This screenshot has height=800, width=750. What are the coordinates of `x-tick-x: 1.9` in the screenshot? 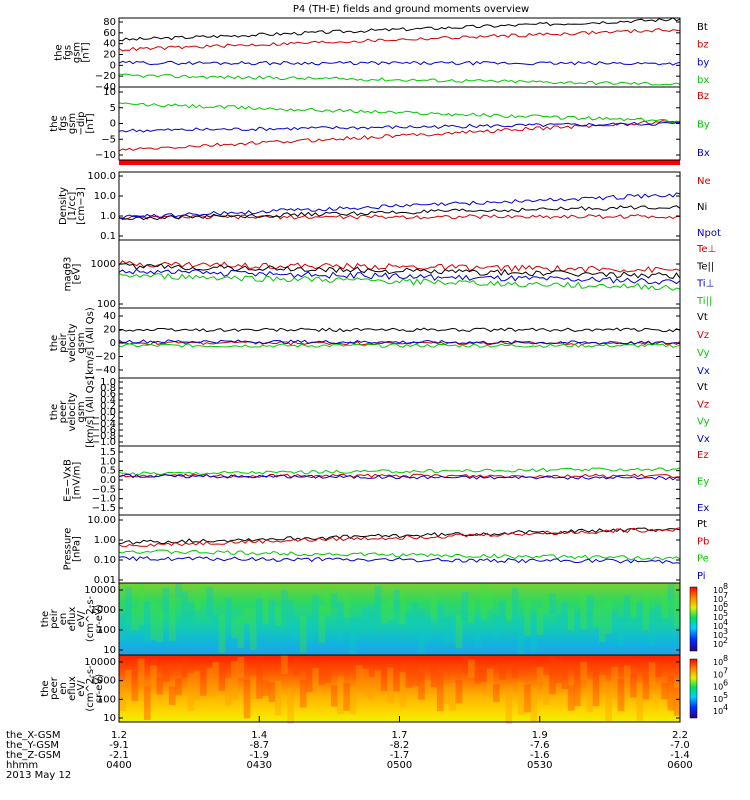 It's located at (540, 735).